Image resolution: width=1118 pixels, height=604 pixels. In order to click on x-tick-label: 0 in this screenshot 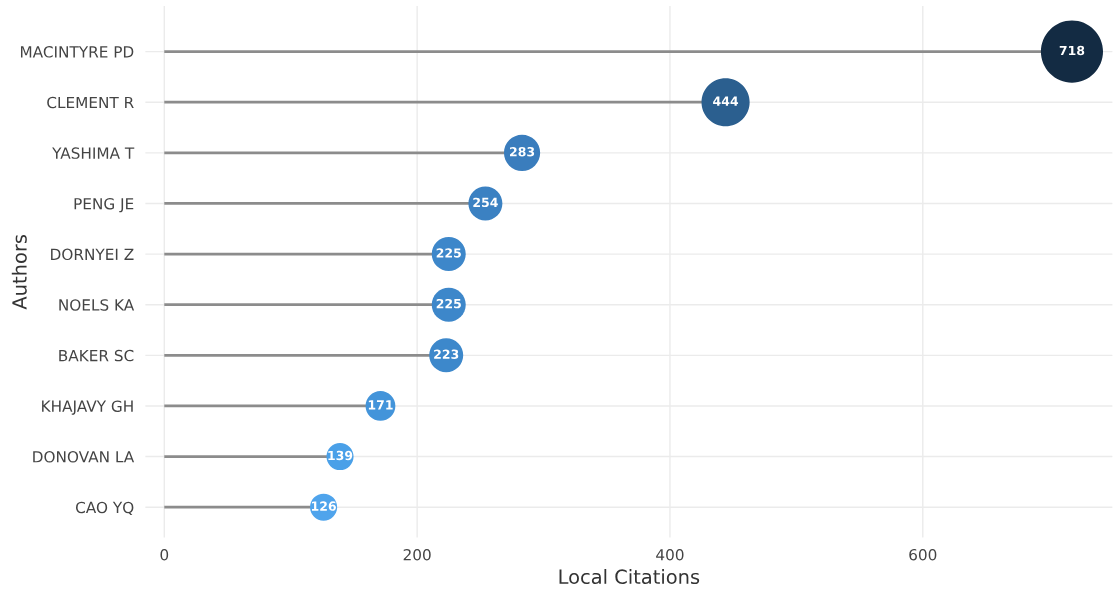, I will do `click(164, 554)`.